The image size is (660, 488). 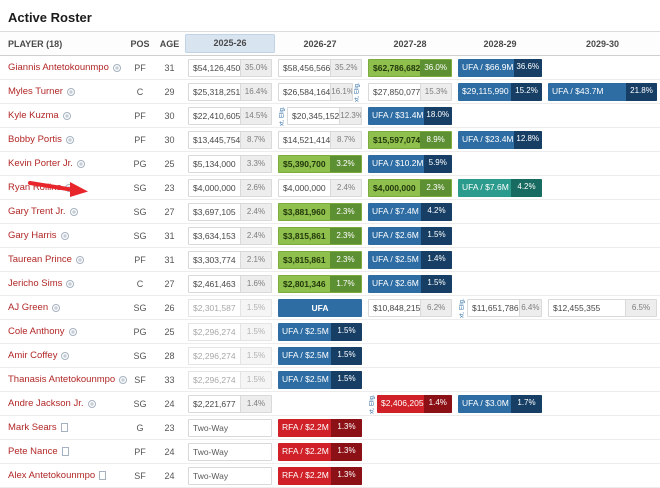 What do you see at coordinates (58, 67) in the screenshot?
I see `player-link: Giannis Antetokounmpo` at bounding box center [58, 67].